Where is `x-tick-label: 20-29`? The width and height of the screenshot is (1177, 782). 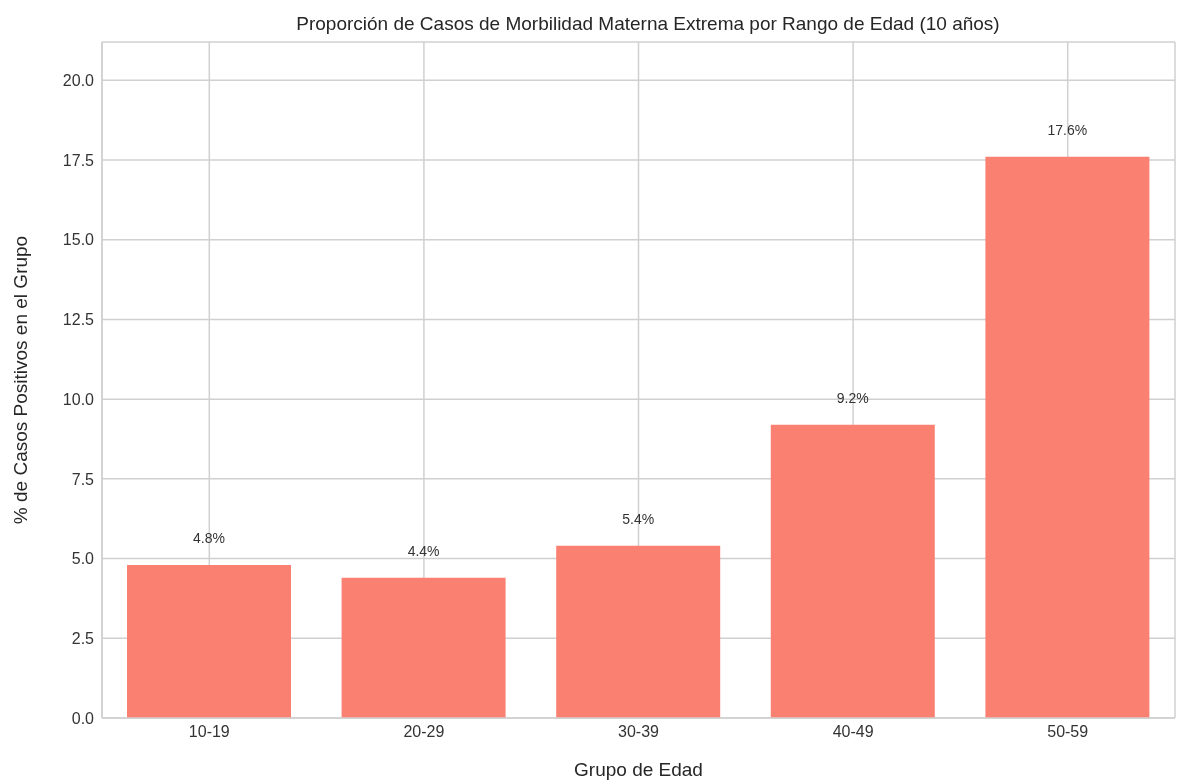 x-tick-label: 20-29 is located at coordinates (424, 732).